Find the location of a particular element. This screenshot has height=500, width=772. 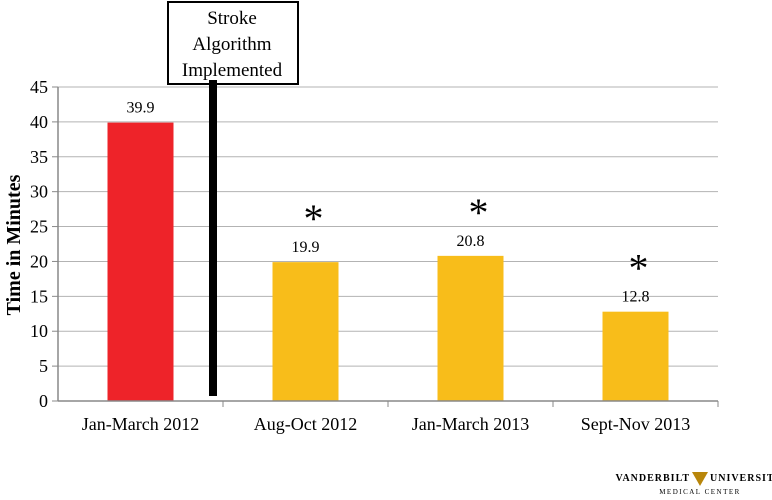

y-tick-label: 30 is located at coordinates (39, 192).